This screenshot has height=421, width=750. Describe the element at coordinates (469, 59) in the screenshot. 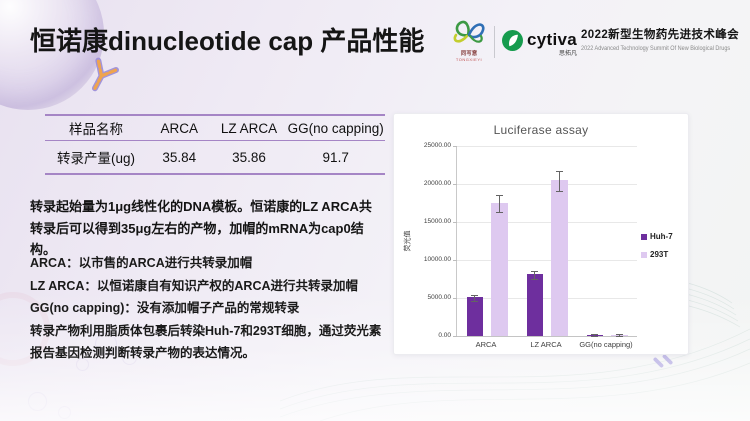

I see `partner-logo-sublabel: TONGXIEYI` at that location.